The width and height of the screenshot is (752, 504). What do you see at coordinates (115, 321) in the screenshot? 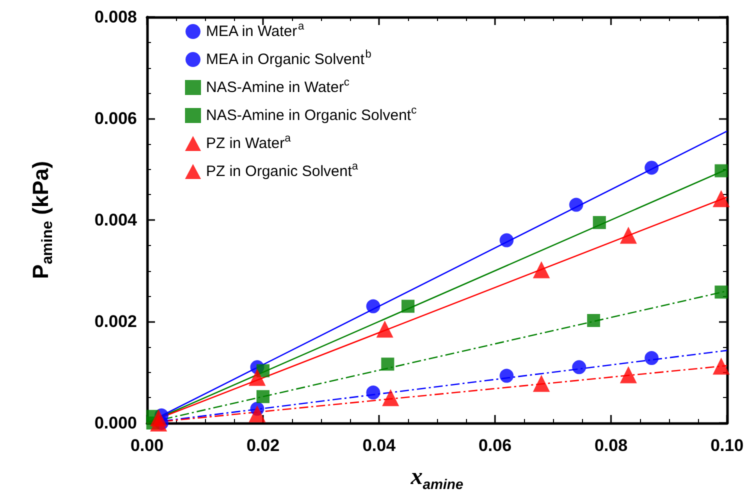
I see `y-tick-label: 0.002` at bounding box center [115, 321].